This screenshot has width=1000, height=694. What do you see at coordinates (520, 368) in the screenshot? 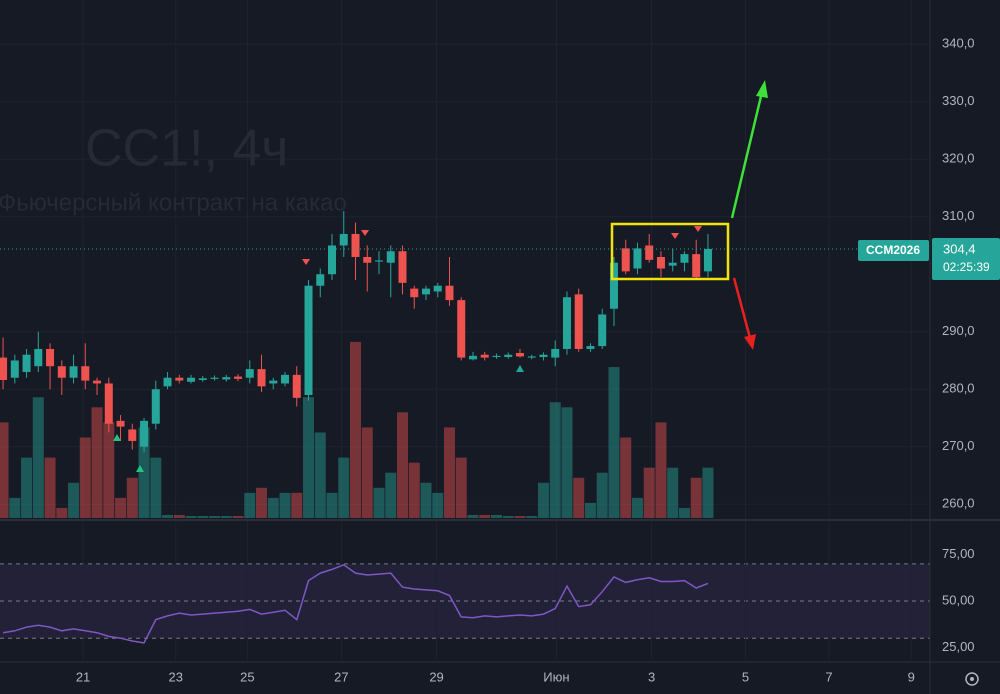
I see `signal-up` at bounding box center [520, 368].